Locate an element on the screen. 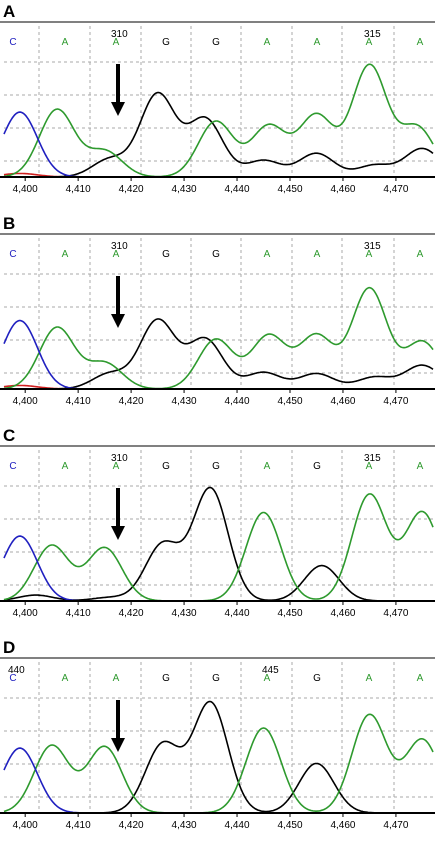 Image resolution: width=435 pixels, height=850 pixels. panel-label: D is located at coordinates (9, 647).